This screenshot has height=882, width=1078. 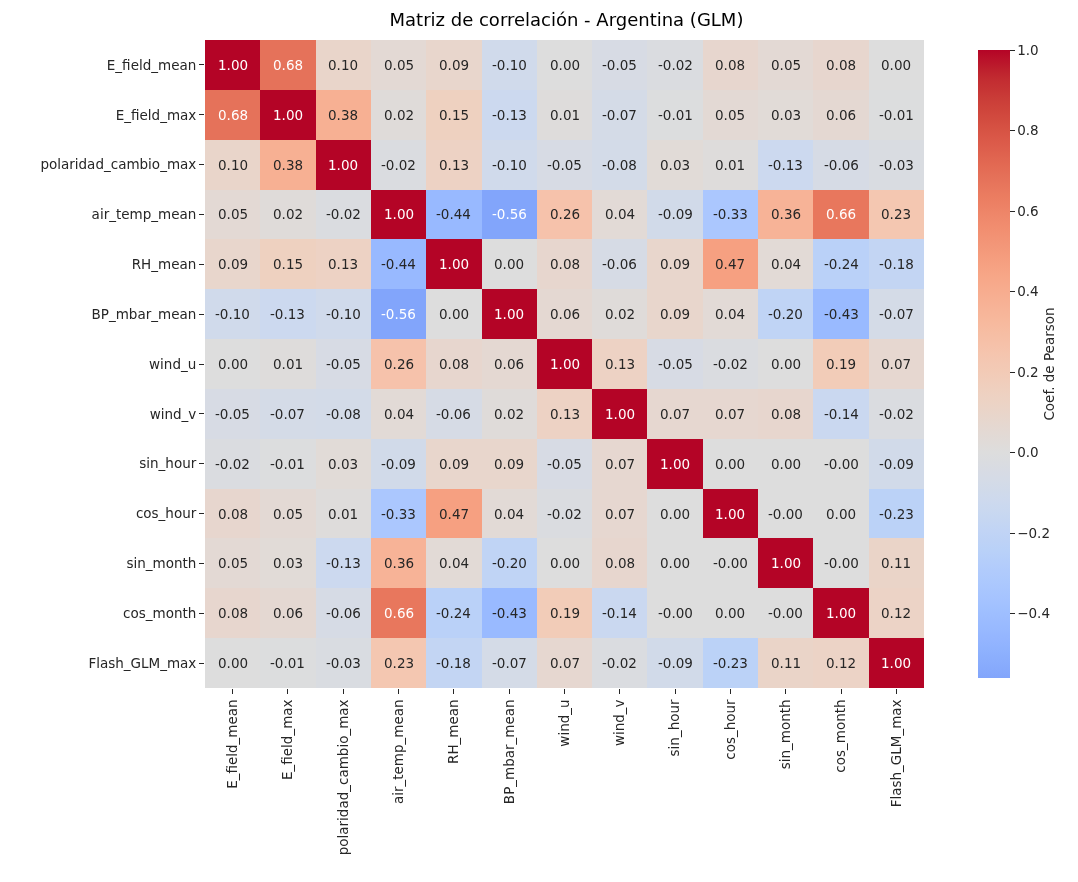 I want to click on x-tick-label: E_field_max, so click(x=287, y=739).